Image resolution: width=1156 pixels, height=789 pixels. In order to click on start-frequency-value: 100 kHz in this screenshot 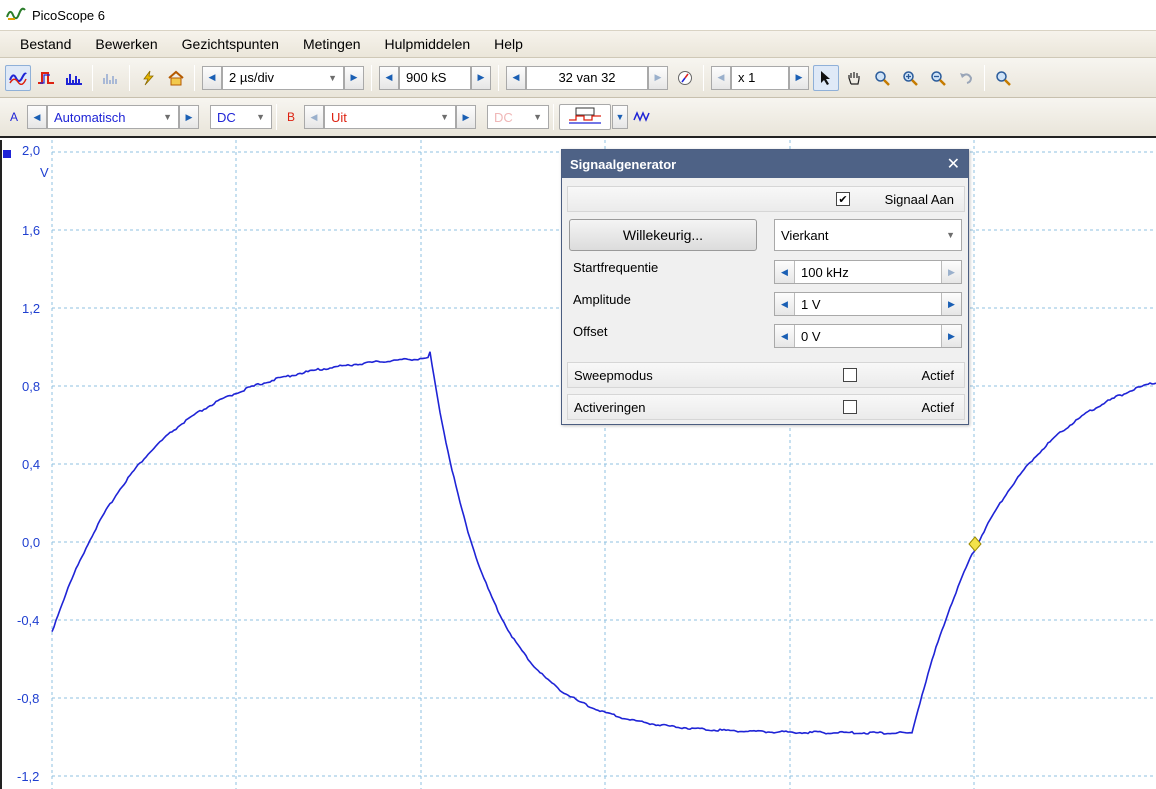, I will do `click(825, 272)`.